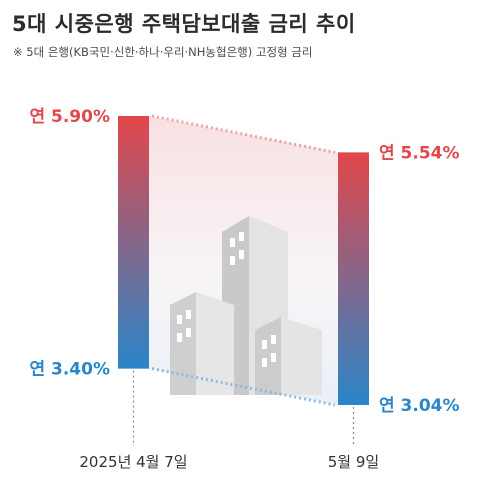 The width and height of the screenshot is (500, 493). What do you see at coordinates (163, 52) in the screenshot?
I see `chart-subtitle: ※ 5대 은행(KB국민·신한·하나·우리·NH농협은행) 고정형 금리` at bounding box center [163, 52].